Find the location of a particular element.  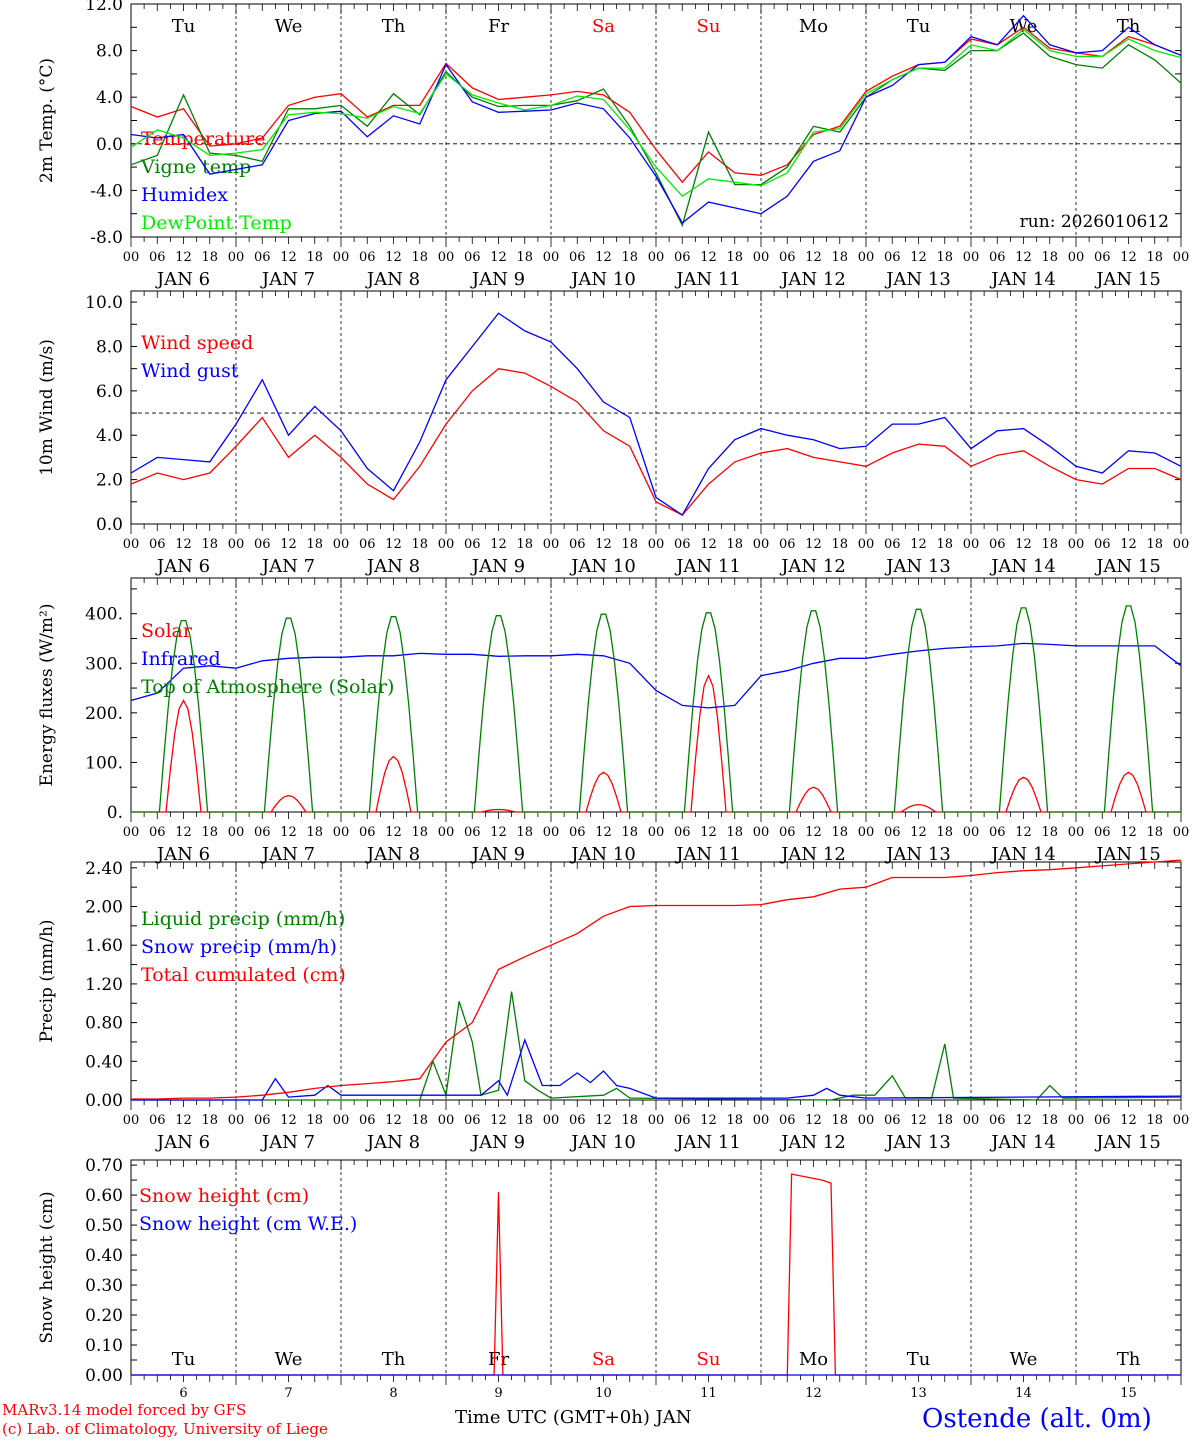

x-date-label: 9 is located at coordinates (498, 1393).